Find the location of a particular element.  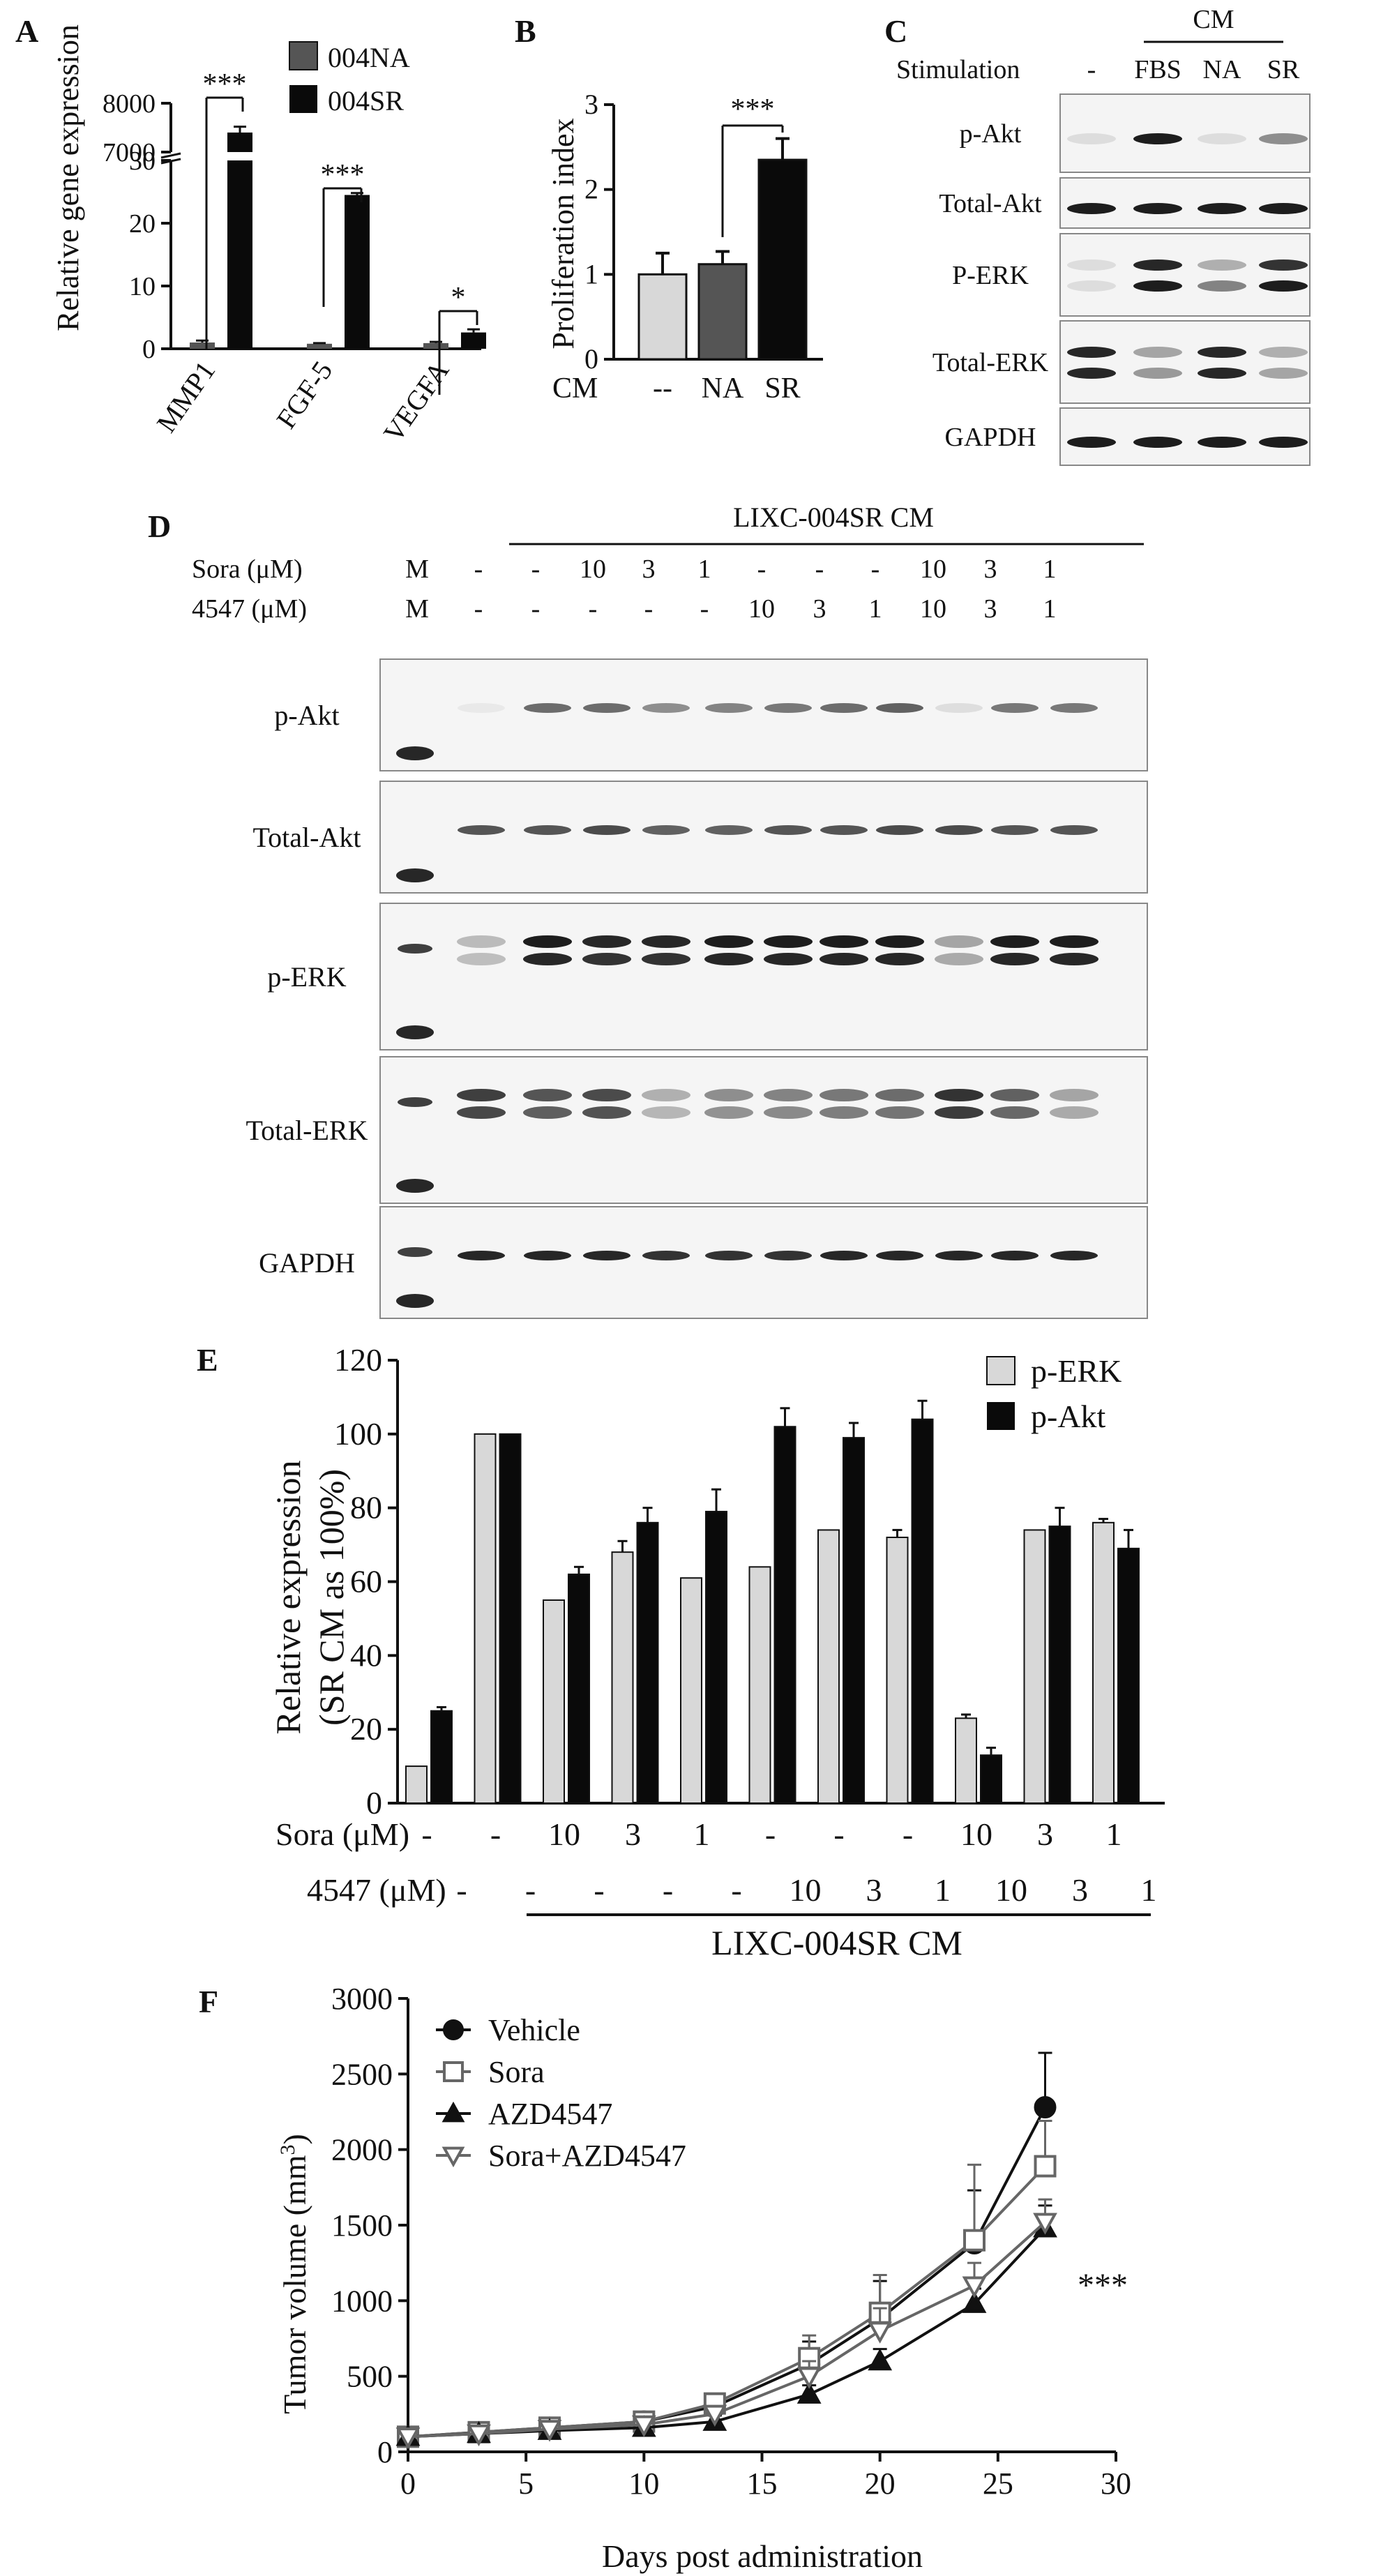

lane-label-sr: SR is located at coordinates (1283, 69).